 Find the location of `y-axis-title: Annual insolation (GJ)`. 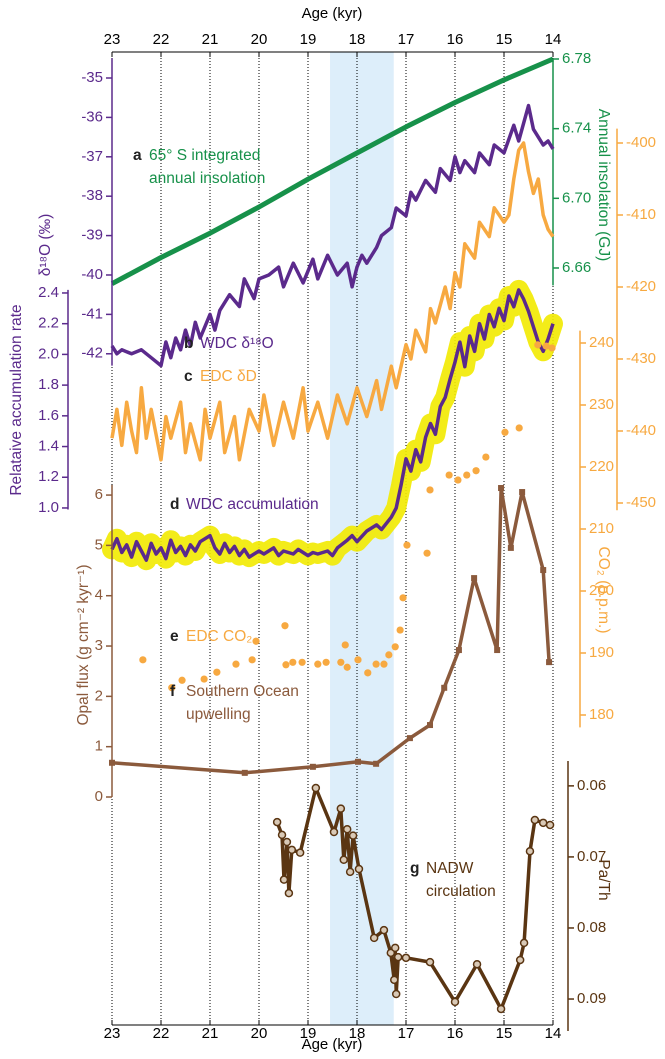

y-axis-title: Annual insolation (GJ) is located at coordinates (603, 185).